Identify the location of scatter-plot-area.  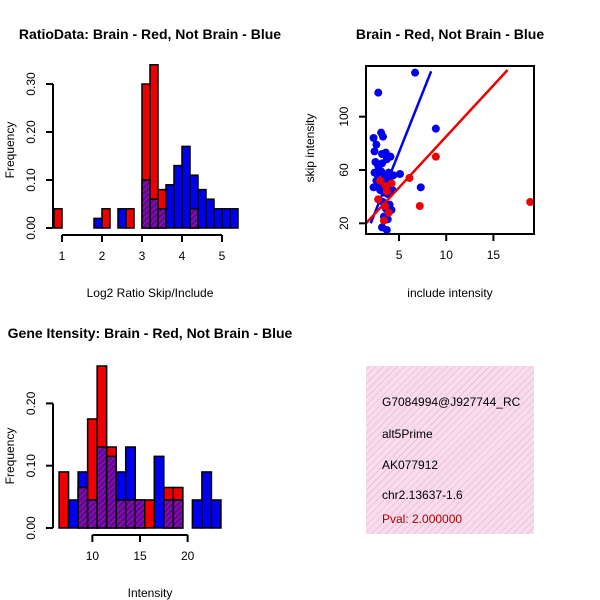
(450, 151).